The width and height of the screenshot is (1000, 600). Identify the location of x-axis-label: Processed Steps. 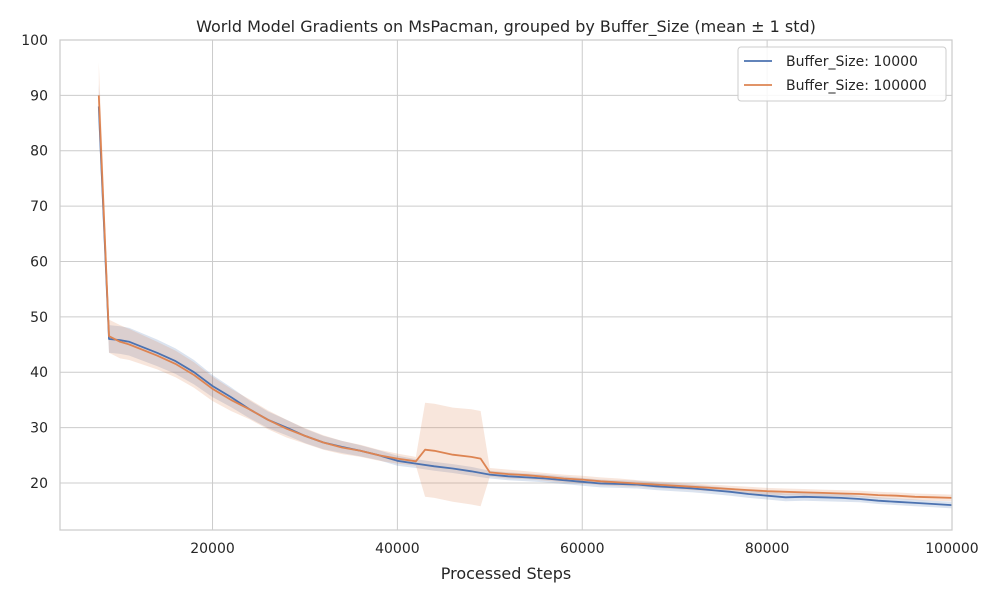
(506, 573).